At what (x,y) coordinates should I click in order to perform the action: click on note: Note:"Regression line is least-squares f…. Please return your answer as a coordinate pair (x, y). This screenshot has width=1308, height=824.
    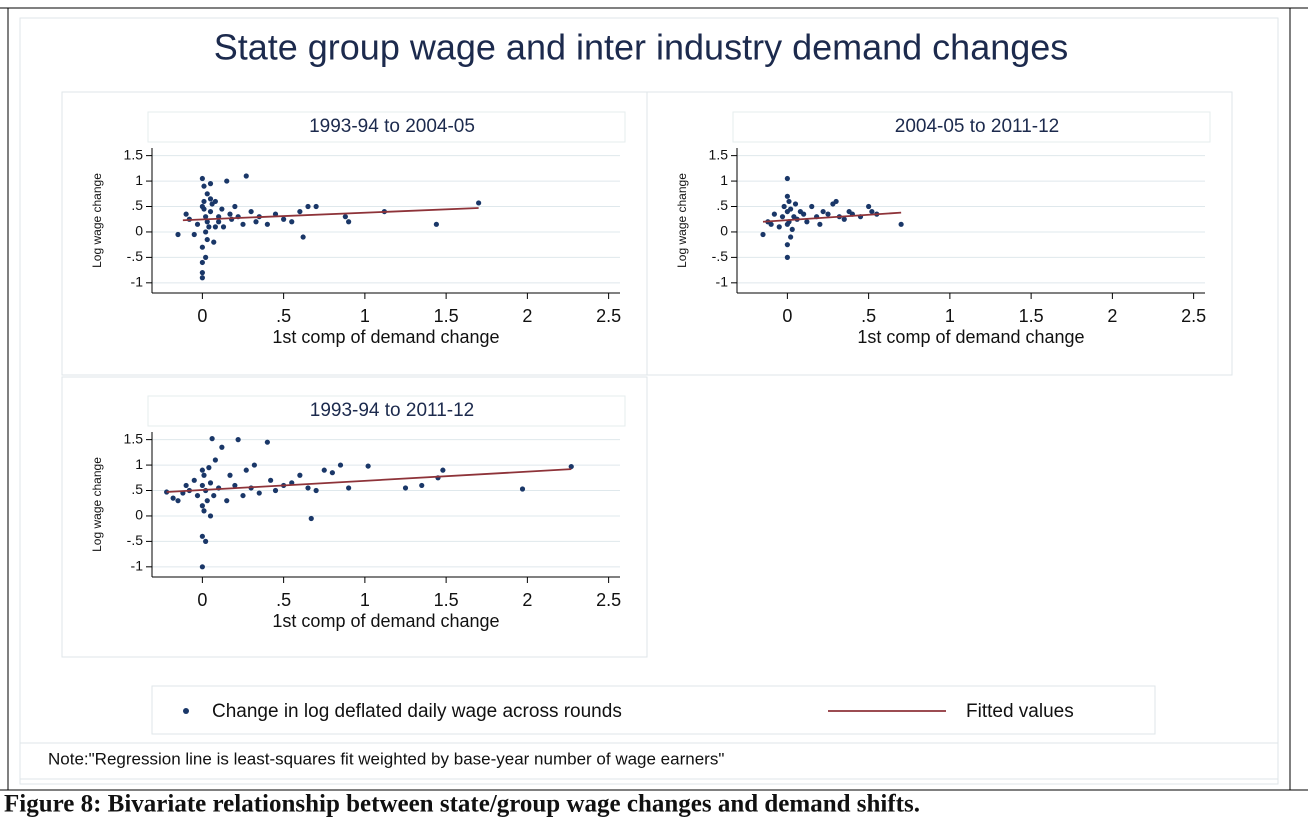
    Looking at the image, I should click on (386, 758).